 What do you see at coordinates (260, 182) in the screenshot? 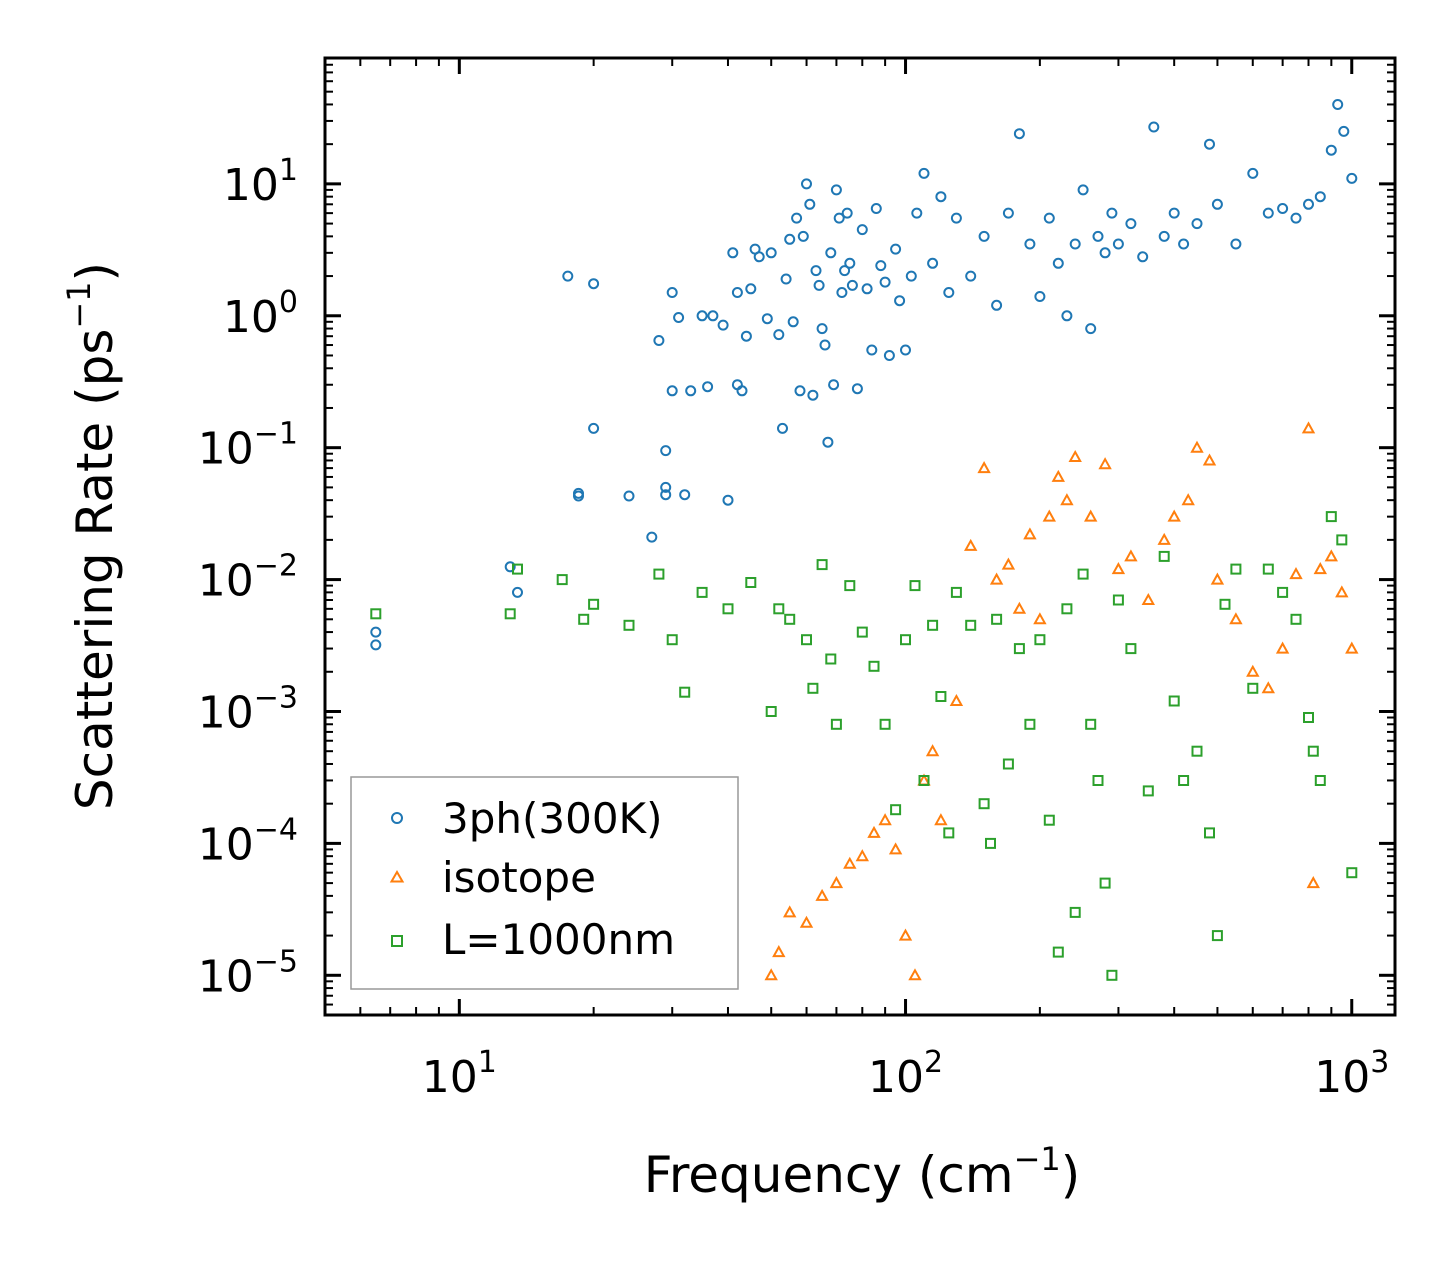
I see `y-tick-label: 101` at bounding box center [260, 182].